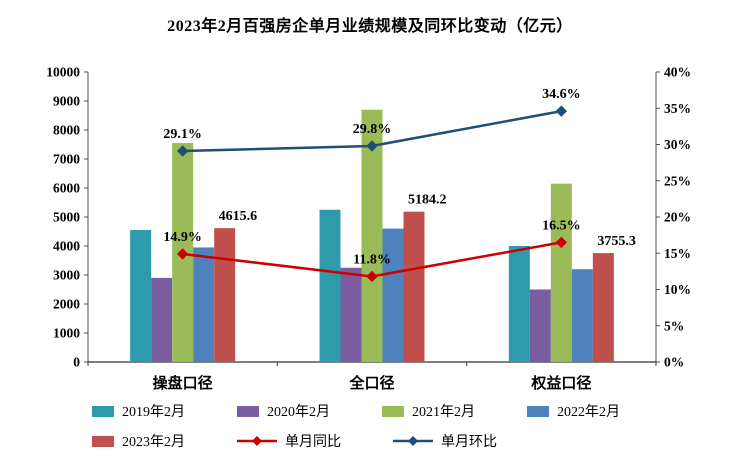 Image resolution: width=740 pixels, height=474 pixels. I want to click on legend-label: 2021年2月, so click(443, 412).